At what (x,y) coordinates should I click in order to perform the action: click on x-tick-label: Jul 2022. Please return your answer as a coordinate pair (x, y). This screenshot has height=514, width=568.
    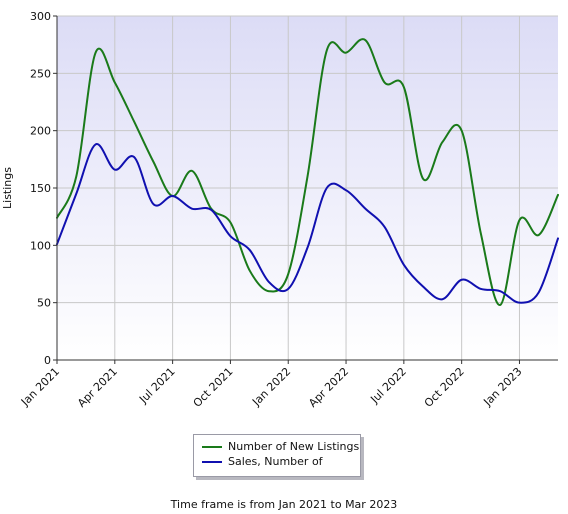
    Looking at the image, I should click on (388, 386).